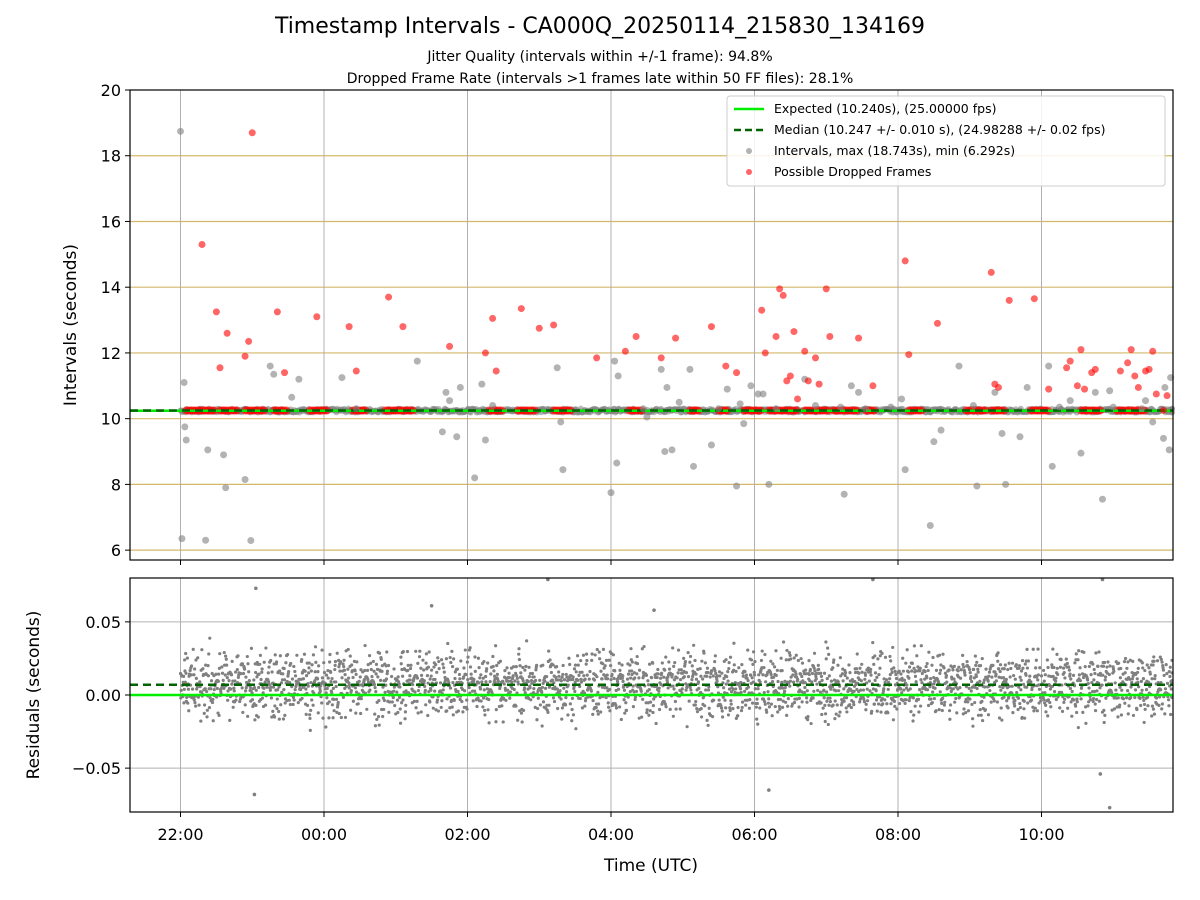 The width and height of the screenshot is (1200, 900). Describe the element at coordinates (254, 794) in the screenshot. I see `residual-outlier-point` at that location.